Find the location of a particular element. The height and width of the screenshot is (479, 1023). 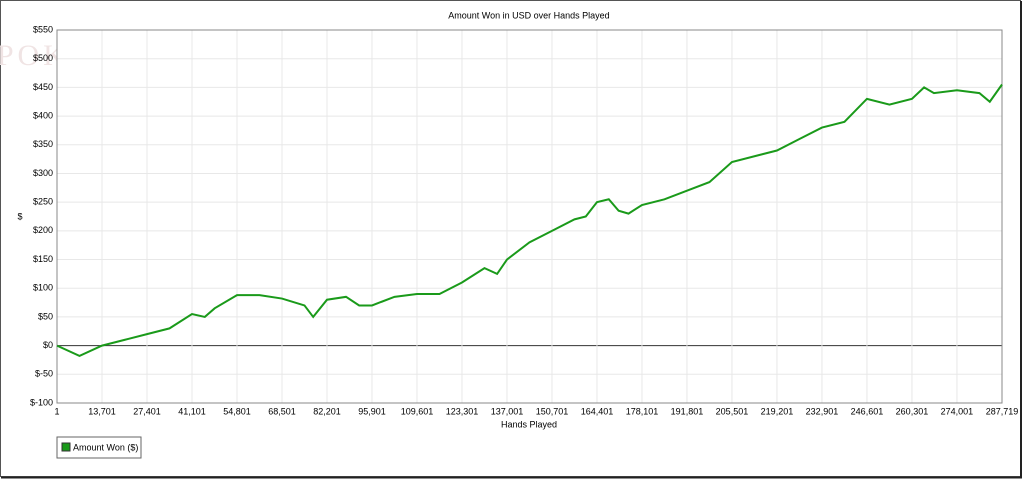

x-tick-label: 82,201 is located at coordinates (327, 411).